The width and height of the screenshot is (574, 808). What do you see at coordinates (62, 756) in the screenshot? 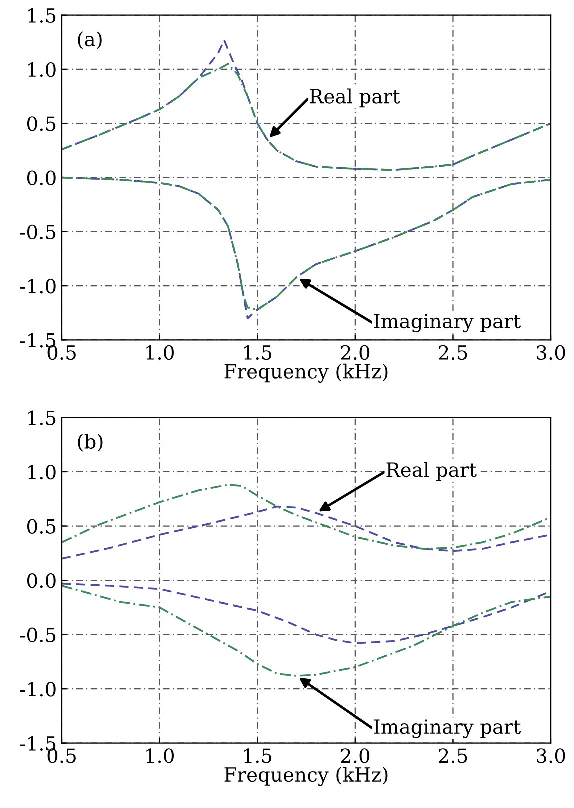
I see `x-tick-label: 0.5` at bounding box center [62, 756].